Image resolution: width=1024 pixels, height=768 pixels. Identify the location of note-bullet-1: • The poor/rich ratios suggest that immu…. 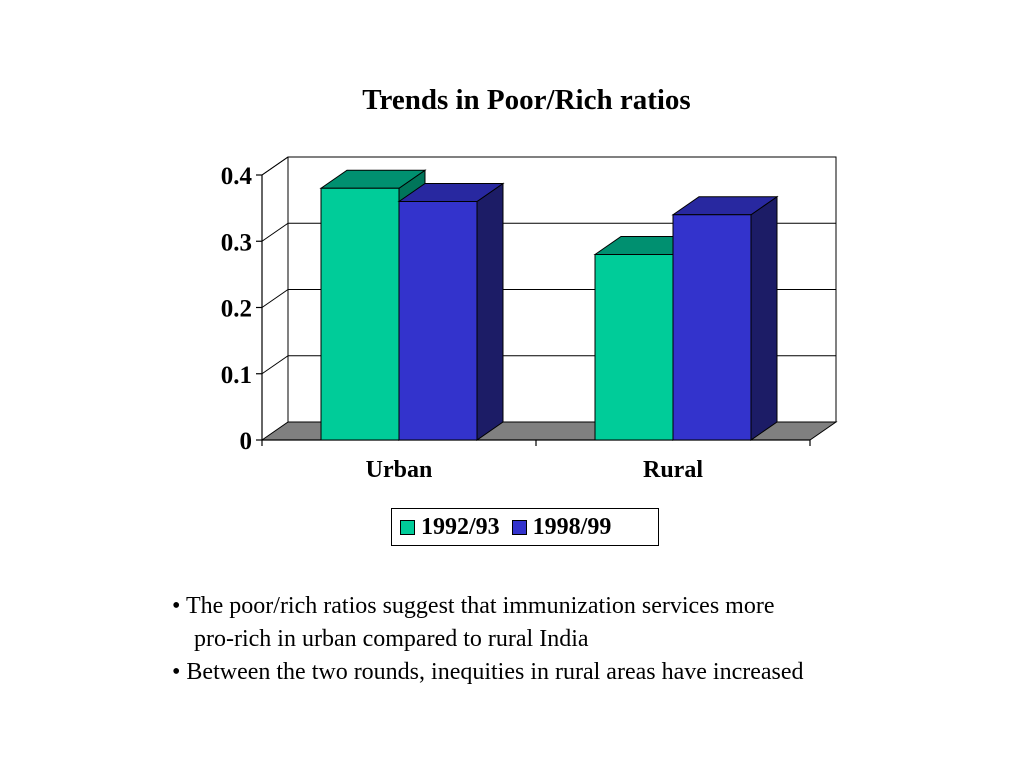
(473, 606).